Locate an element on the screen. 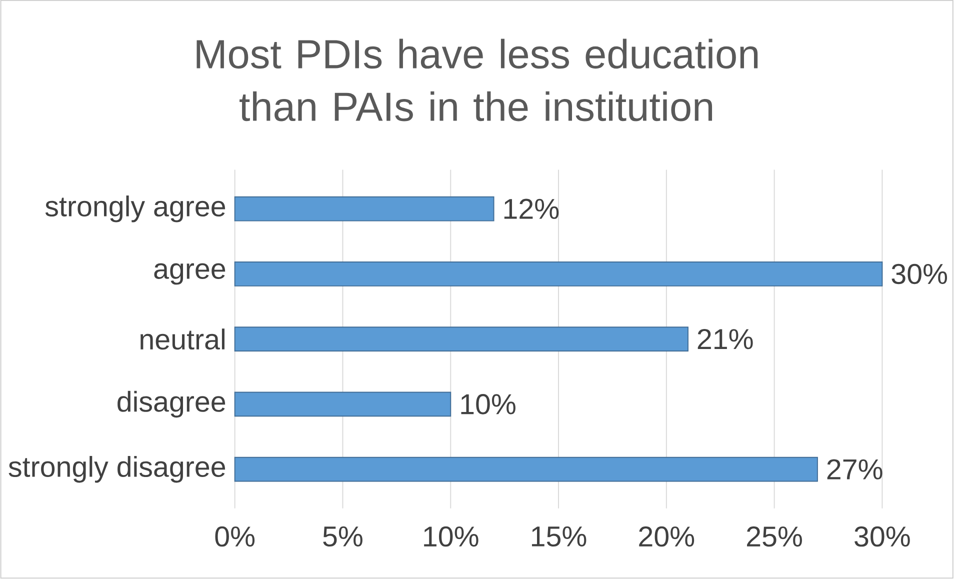  x-tick-label: 20% is located at coordinates (666, 536).